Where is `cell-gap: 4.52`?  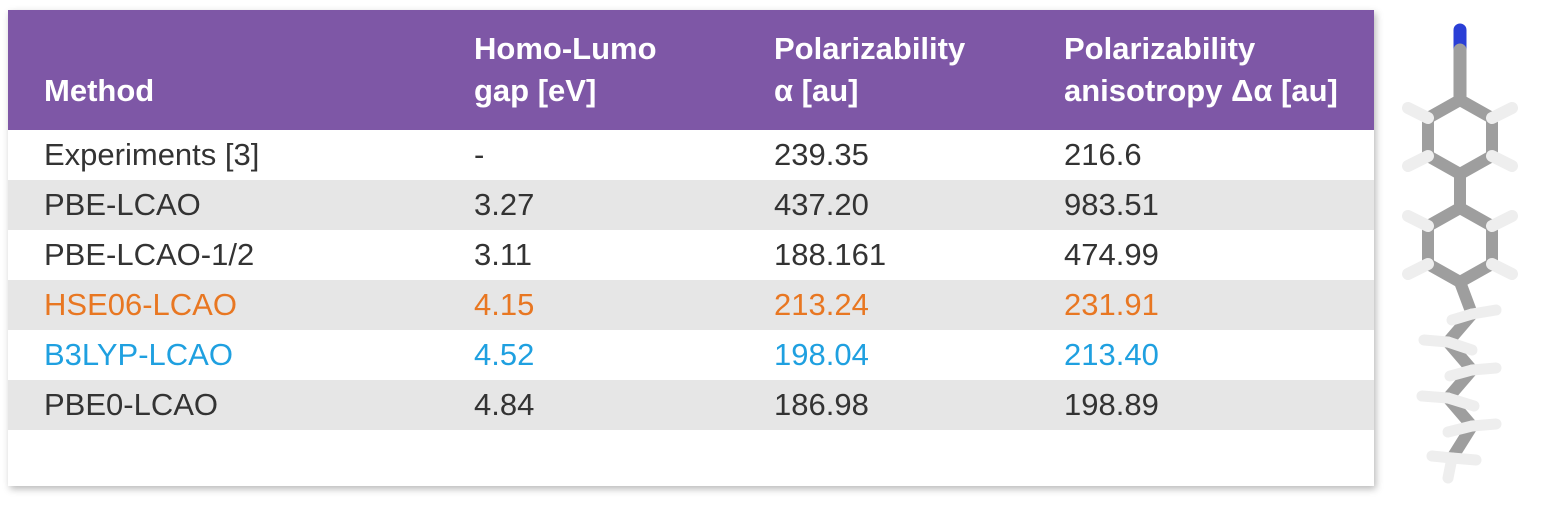
cell-gap: 4.52 is located at coordinates (504, 354).